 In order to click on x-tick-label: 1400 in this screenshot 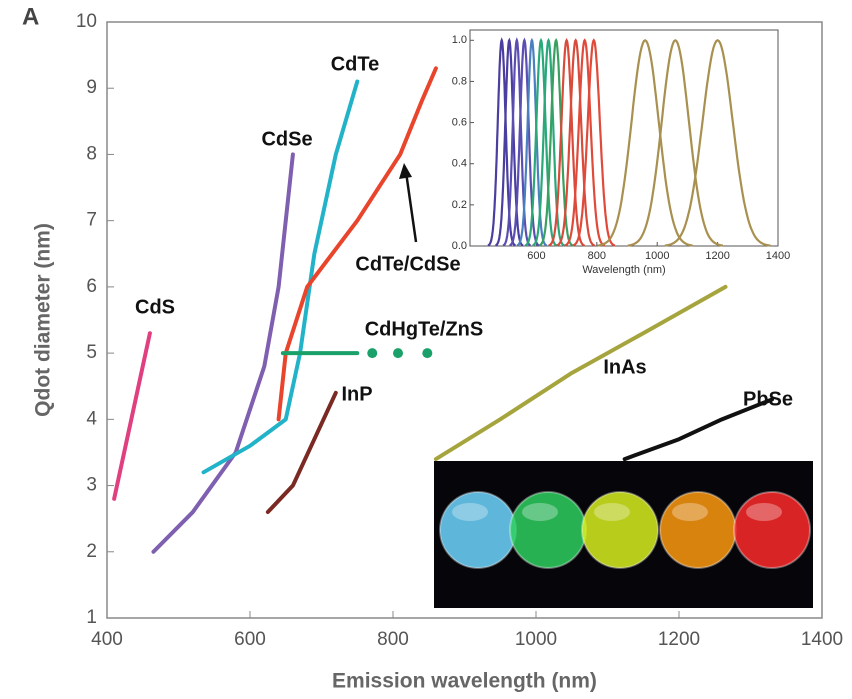, I will do `click(822, 639)`.